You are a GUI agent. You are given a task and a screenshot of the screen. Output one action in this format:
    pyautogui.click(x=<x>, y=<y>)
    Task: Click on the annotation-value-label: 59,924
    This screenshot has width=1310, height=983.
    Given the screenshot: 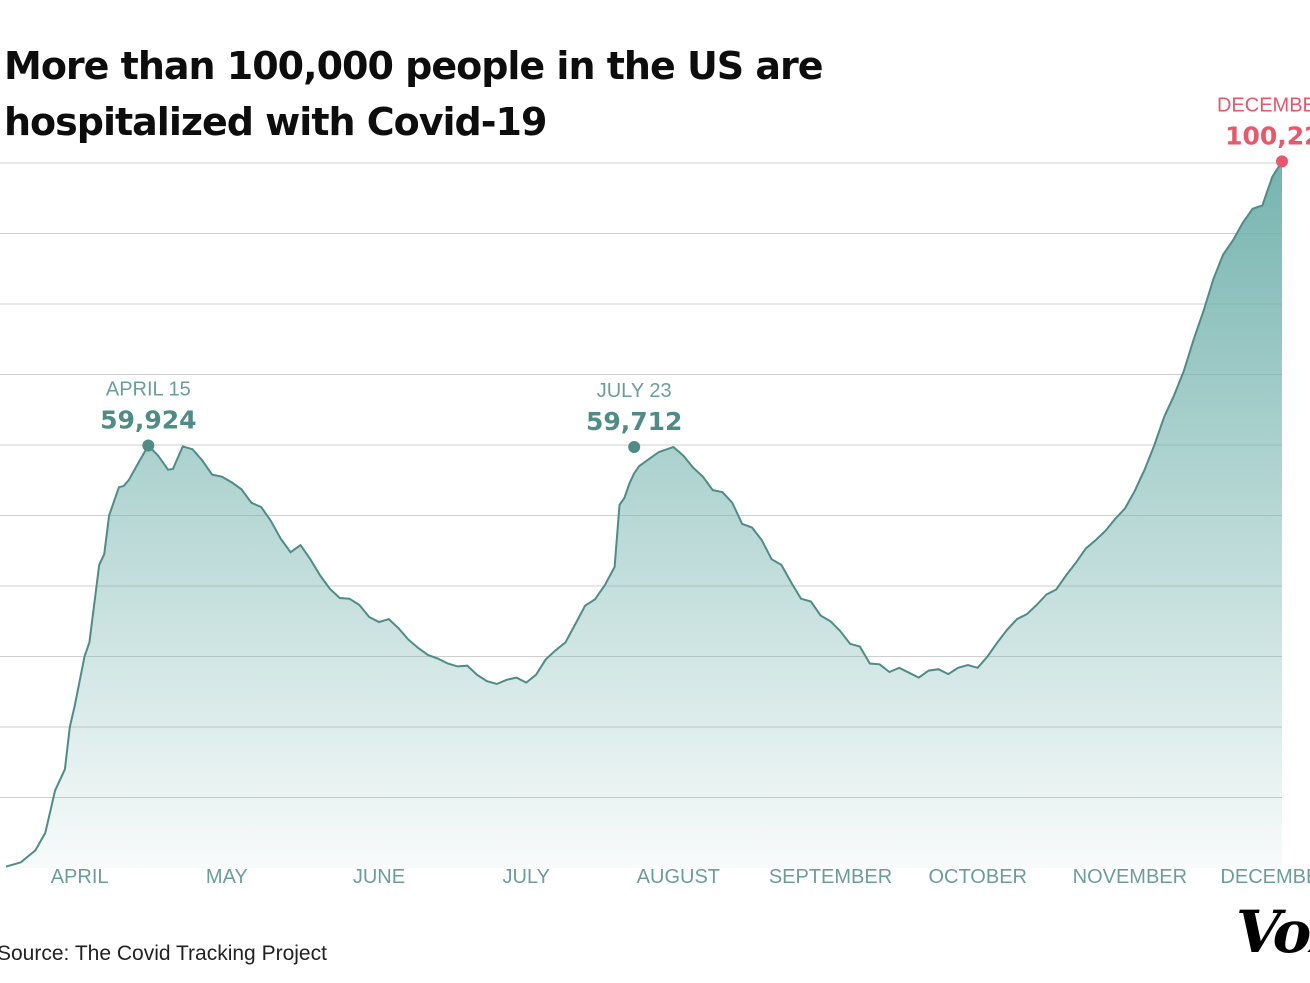 What is the action you would take?
    pyautogui.click(x=148, y=420)
    